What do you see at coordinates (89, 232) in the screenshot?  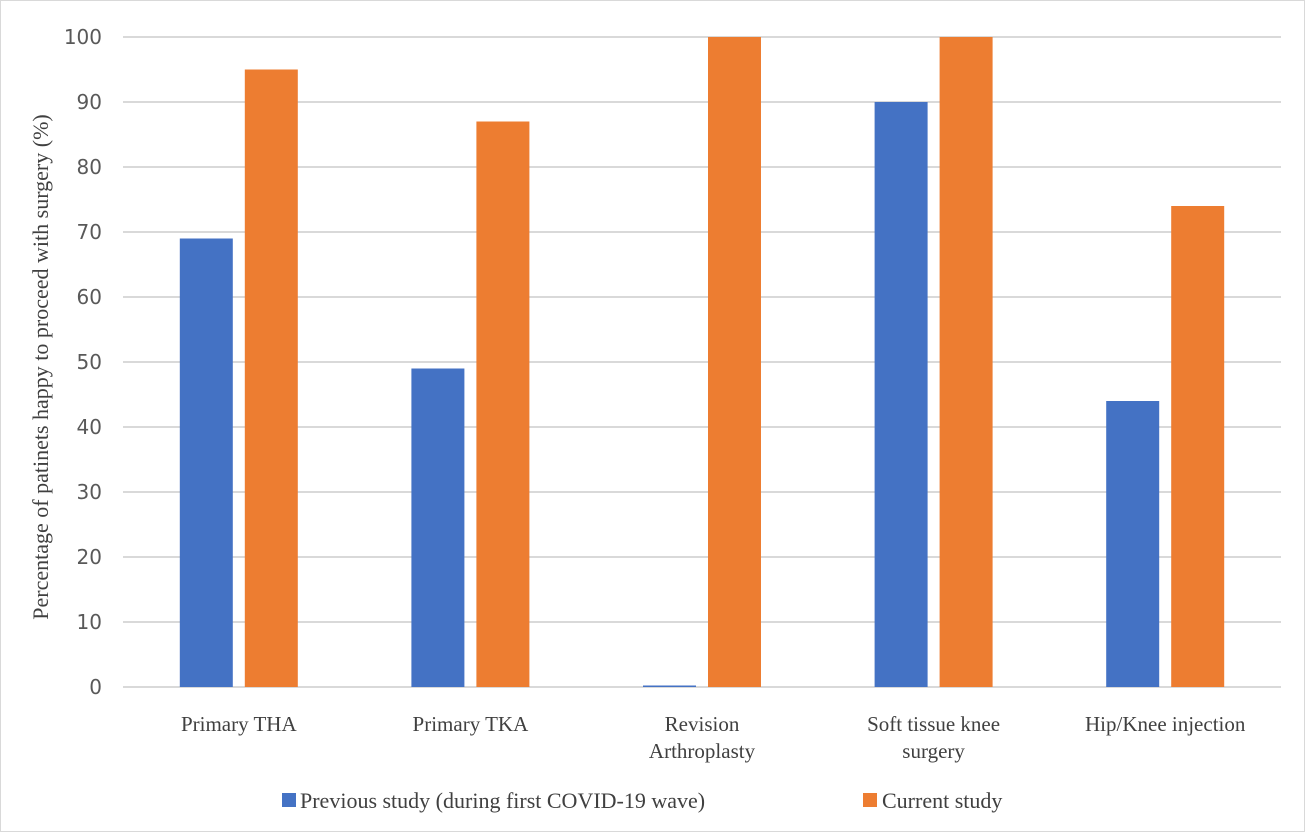 I see `y-tick-label: 70` at bounding box center [89, 232].